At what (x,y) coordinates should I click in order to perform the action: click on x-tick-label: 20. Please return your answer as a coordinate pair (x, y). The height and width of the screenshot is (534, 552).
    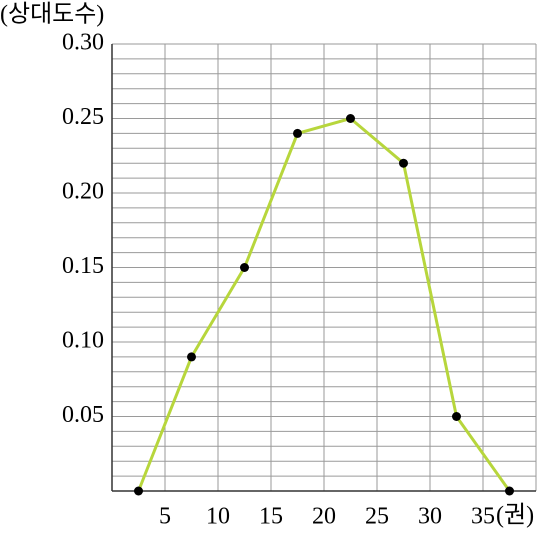
    Looking at the image, I should click on (324, 517).